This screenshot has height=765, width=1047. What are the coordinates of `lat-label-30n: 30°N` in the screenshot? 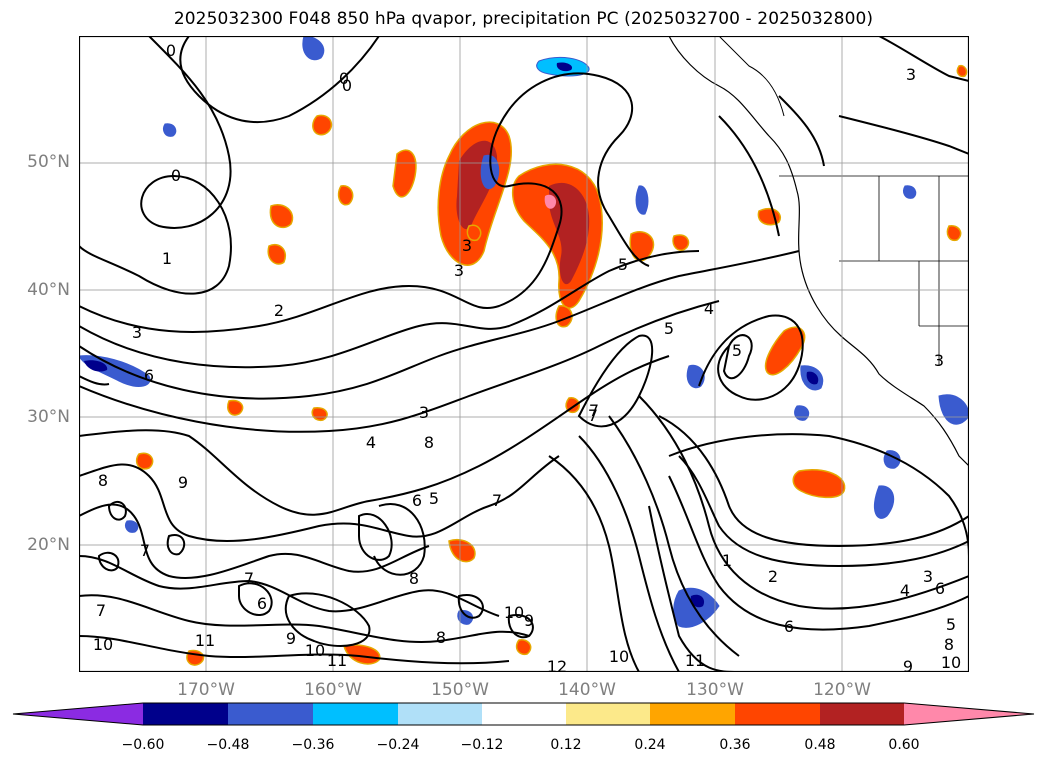 It's located at (48, 417).